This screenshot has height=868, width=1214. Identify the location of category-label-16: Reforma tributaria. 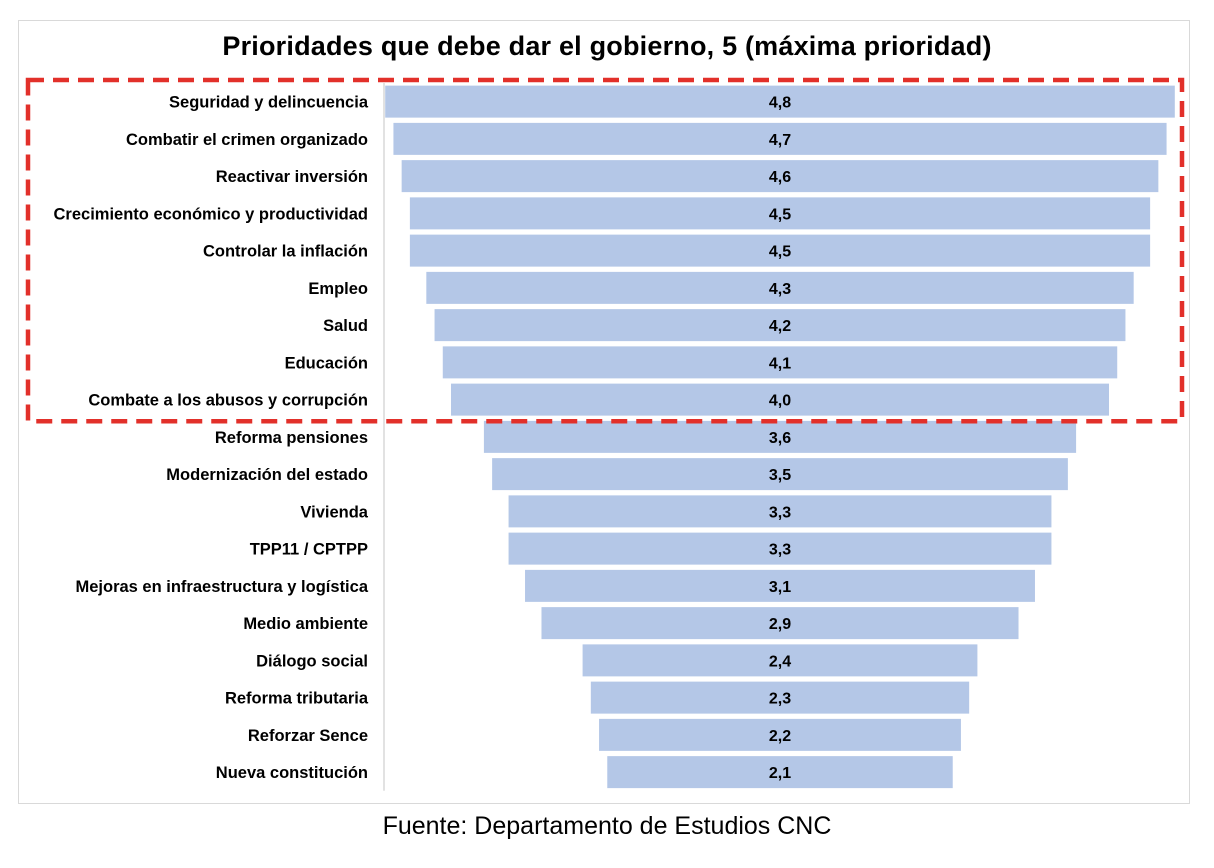
(297, 699).